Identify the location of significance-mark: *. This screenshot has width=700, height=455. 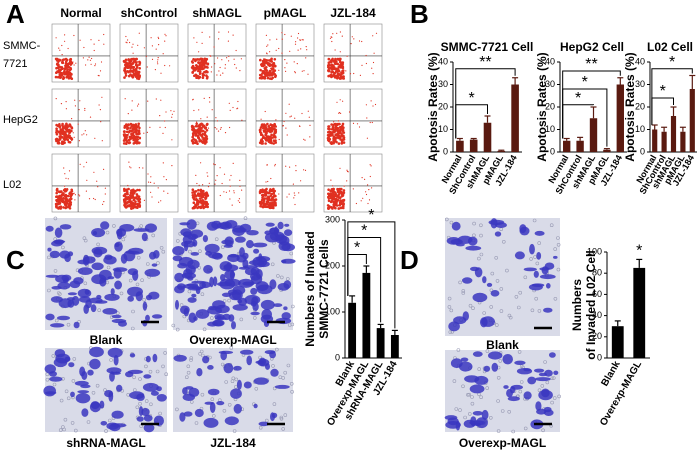
(578, 98).